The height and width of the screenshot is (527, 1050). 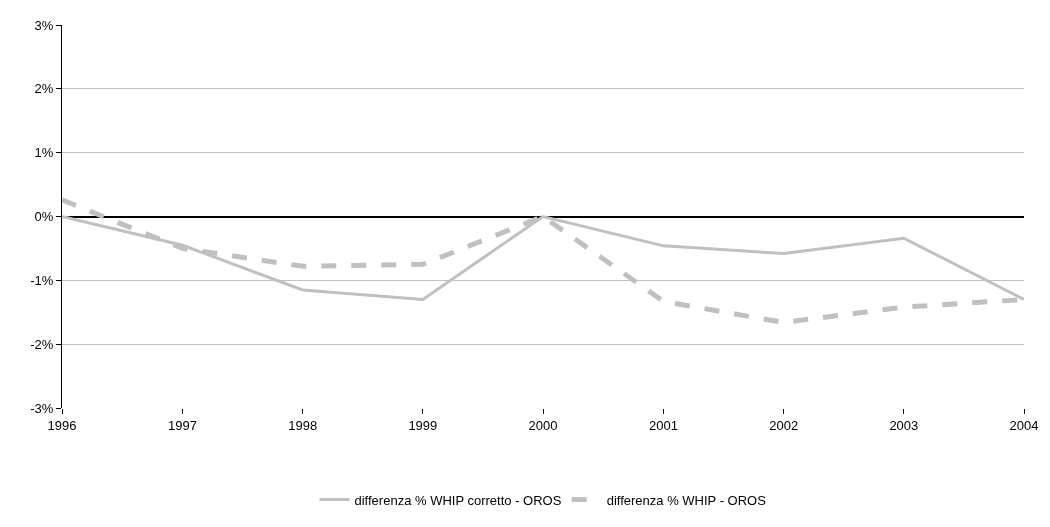 I want to click on x-tick-label: 2004, so click(x=1024, y=425).